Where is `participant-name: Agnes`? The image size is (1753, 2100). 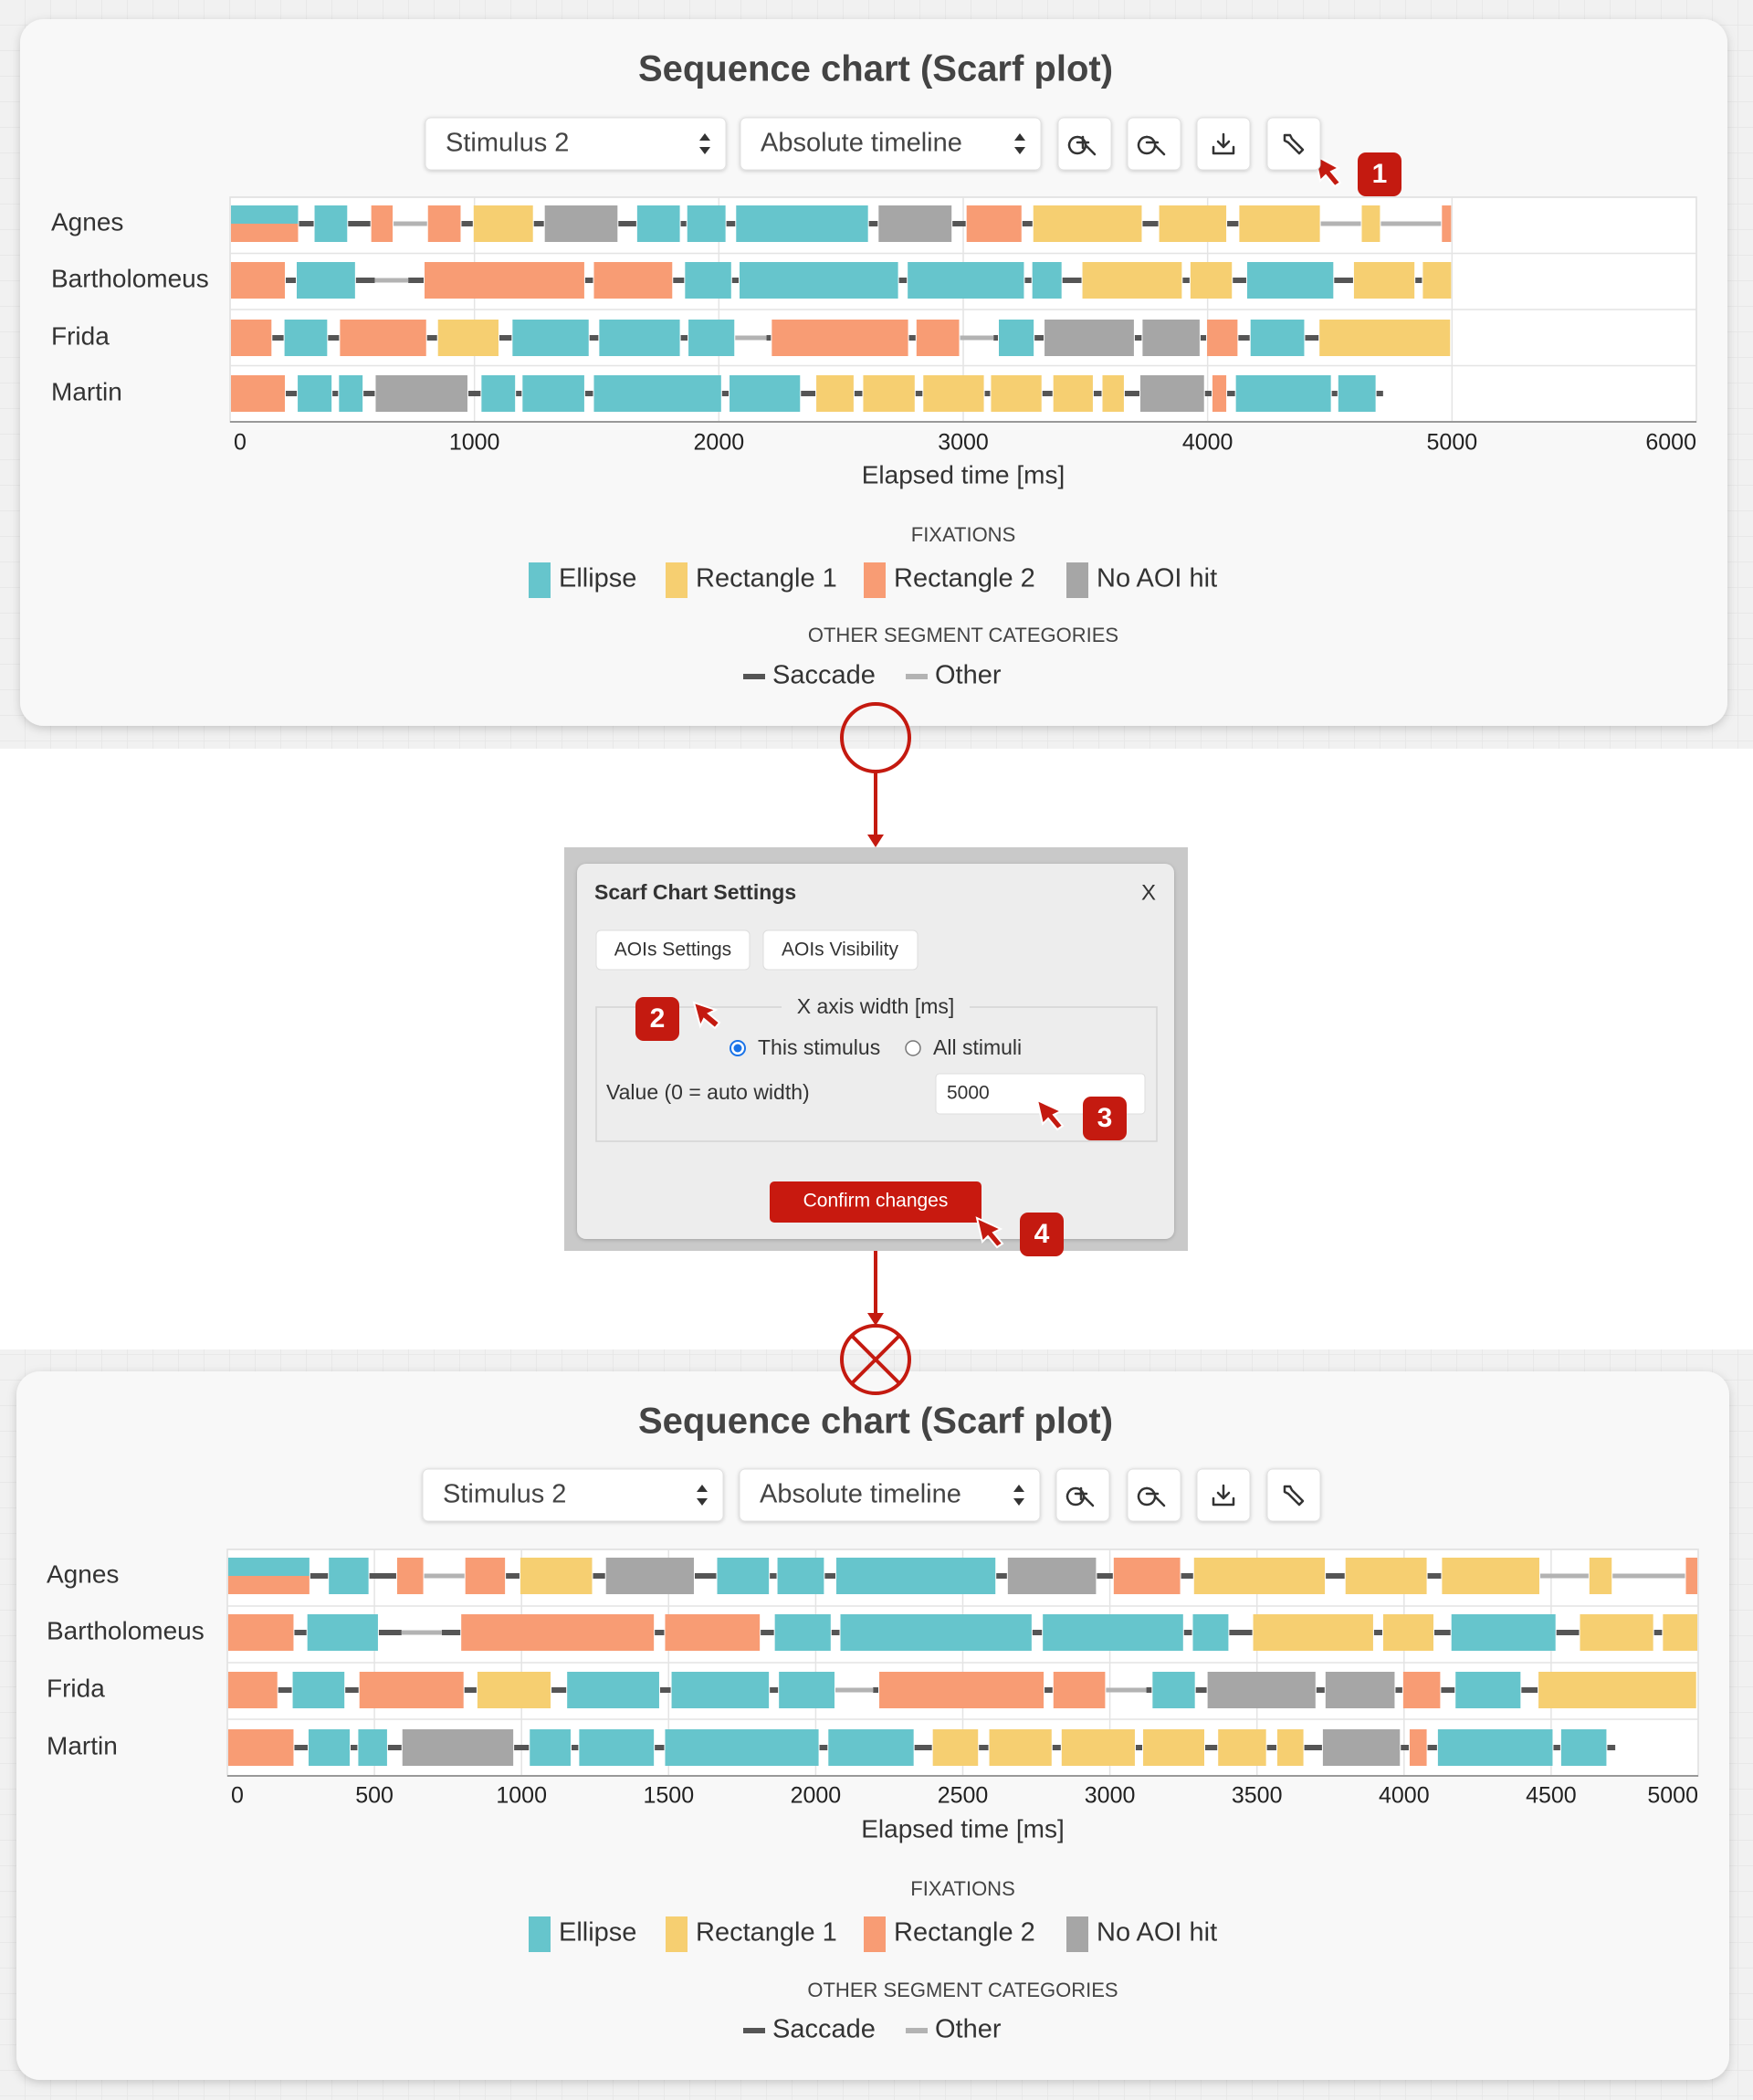 participant-name: Agnes is located at coordinates (83, 1574).